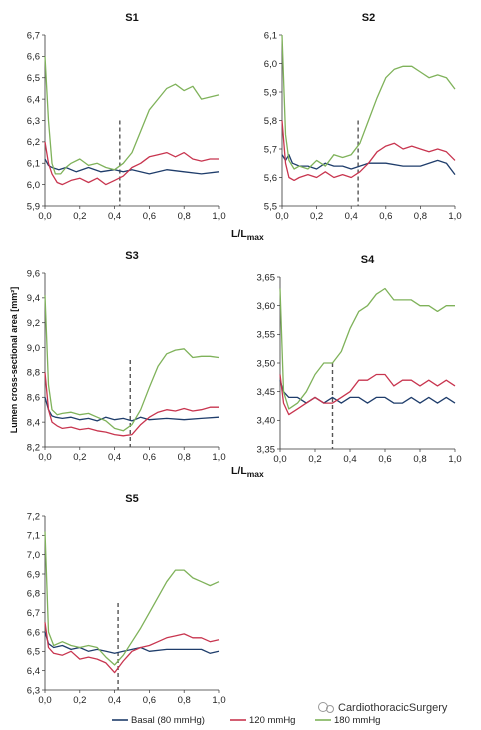  Describe the element at coordinates (368, 18) in the screenshot. I see `panel-title-s2: S2` at that location.